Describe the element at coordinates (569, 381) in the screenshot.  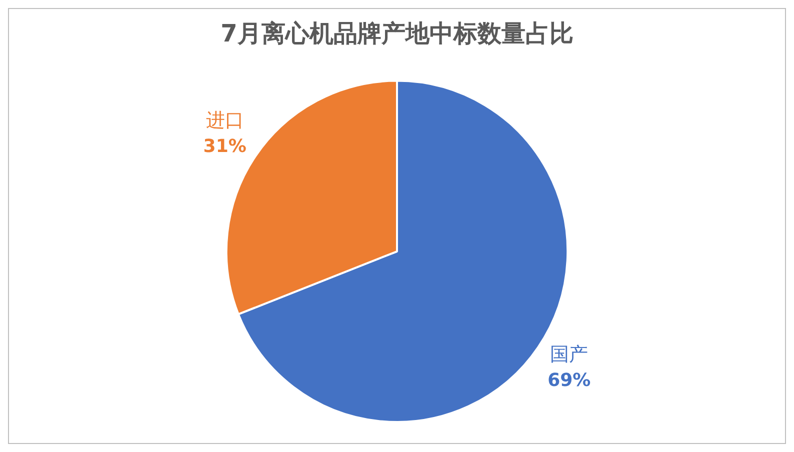
I see `data-label: 69%` at that location.